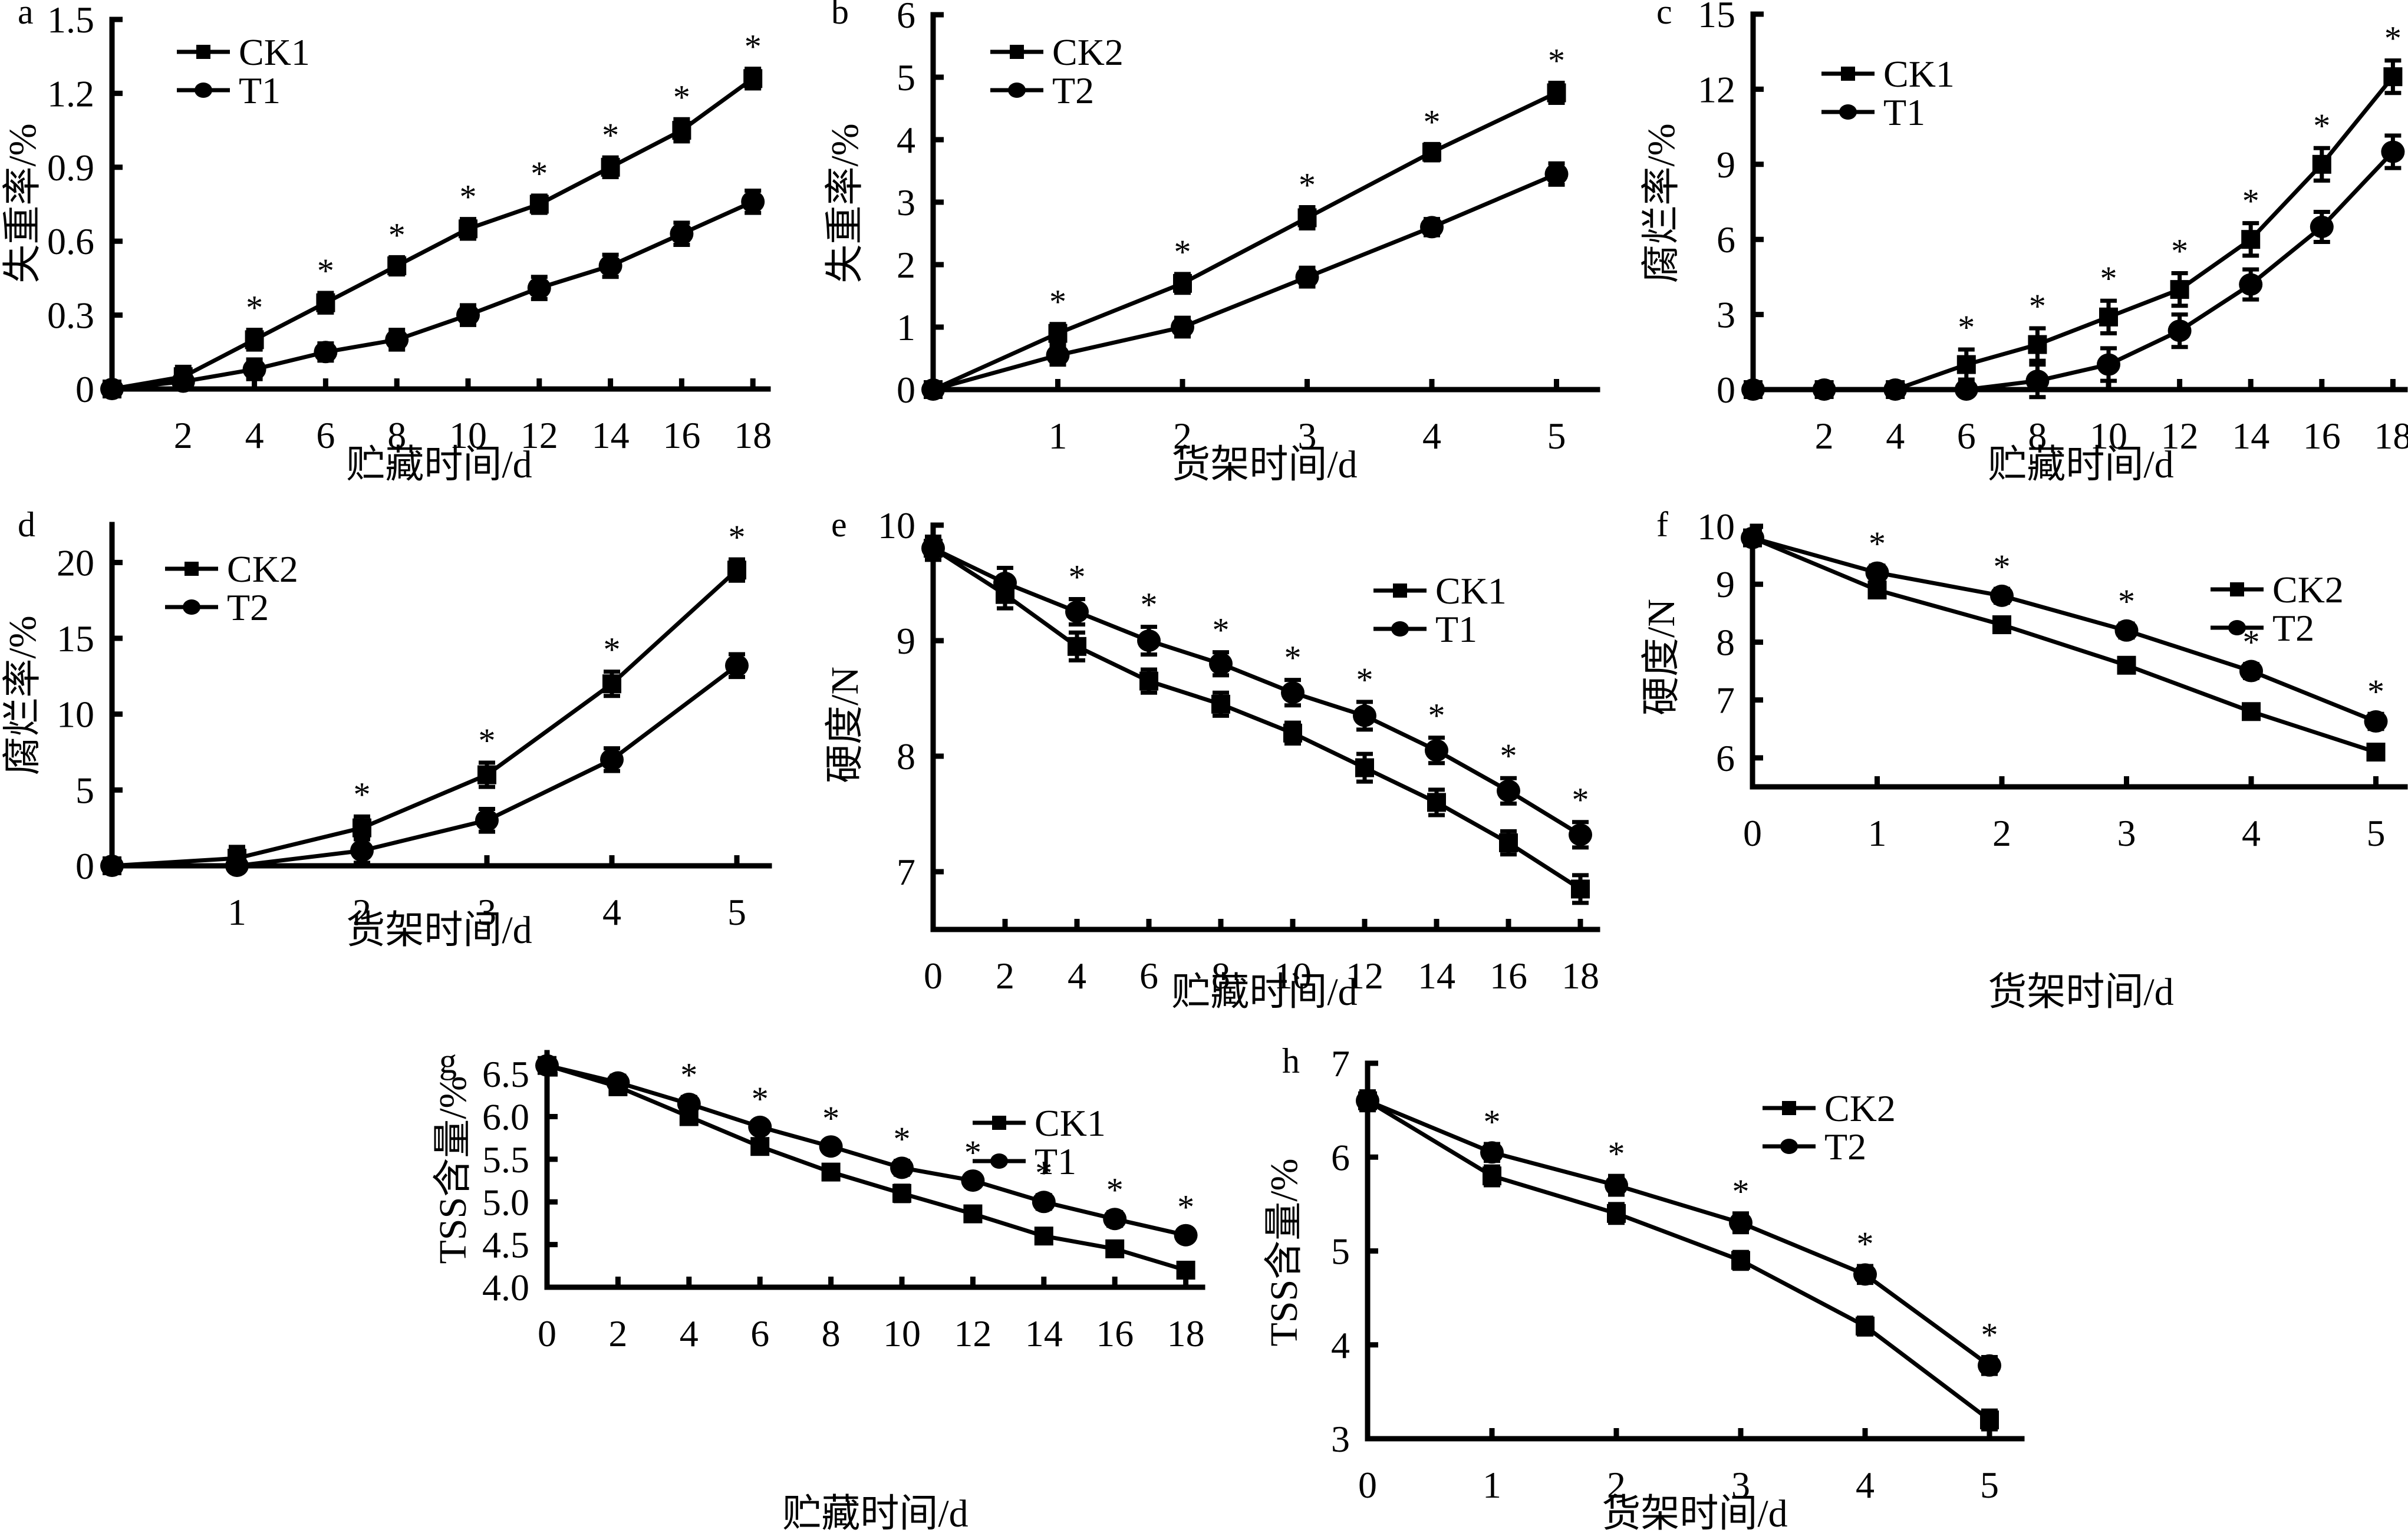  What do you see at coordinates (75, 639) in the screenshot?
I see `y-tick-label: 15` at bounding box center [75, 639].